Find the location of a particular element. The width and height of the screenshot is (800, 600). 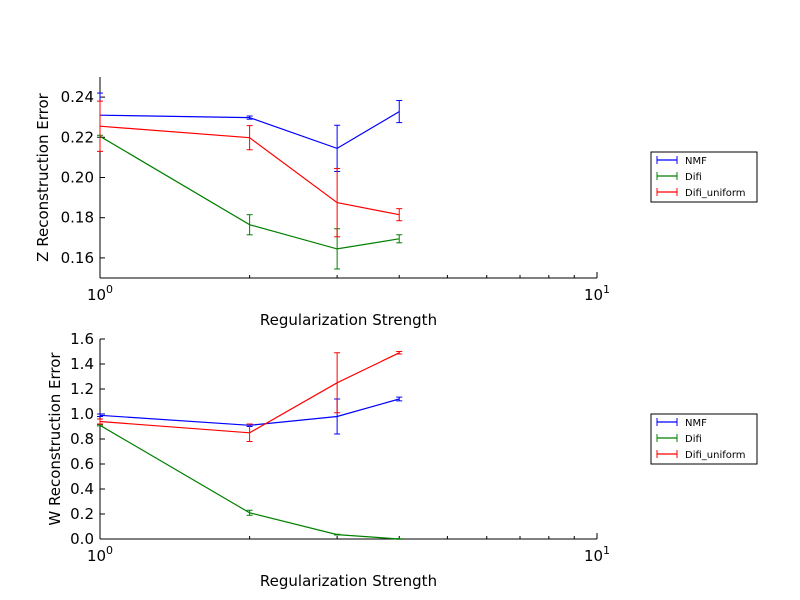

y-axis-label: W Reconstruction Error is located at coordinates (55, 439).